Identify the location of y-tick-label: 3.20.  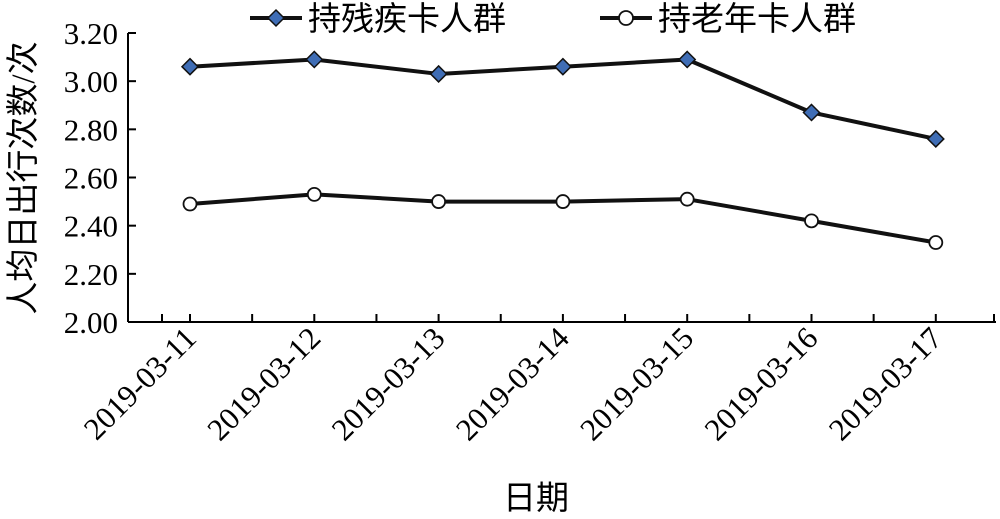
(91, 33).